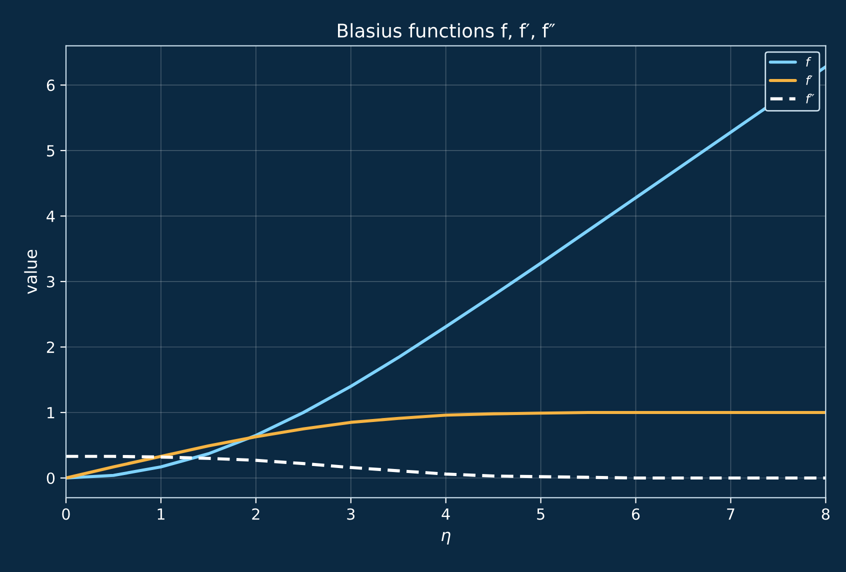 Image resolution: width=846 pixels, height=572 pixels. I want to click on y-tick-label: 0, so click(50, 478).